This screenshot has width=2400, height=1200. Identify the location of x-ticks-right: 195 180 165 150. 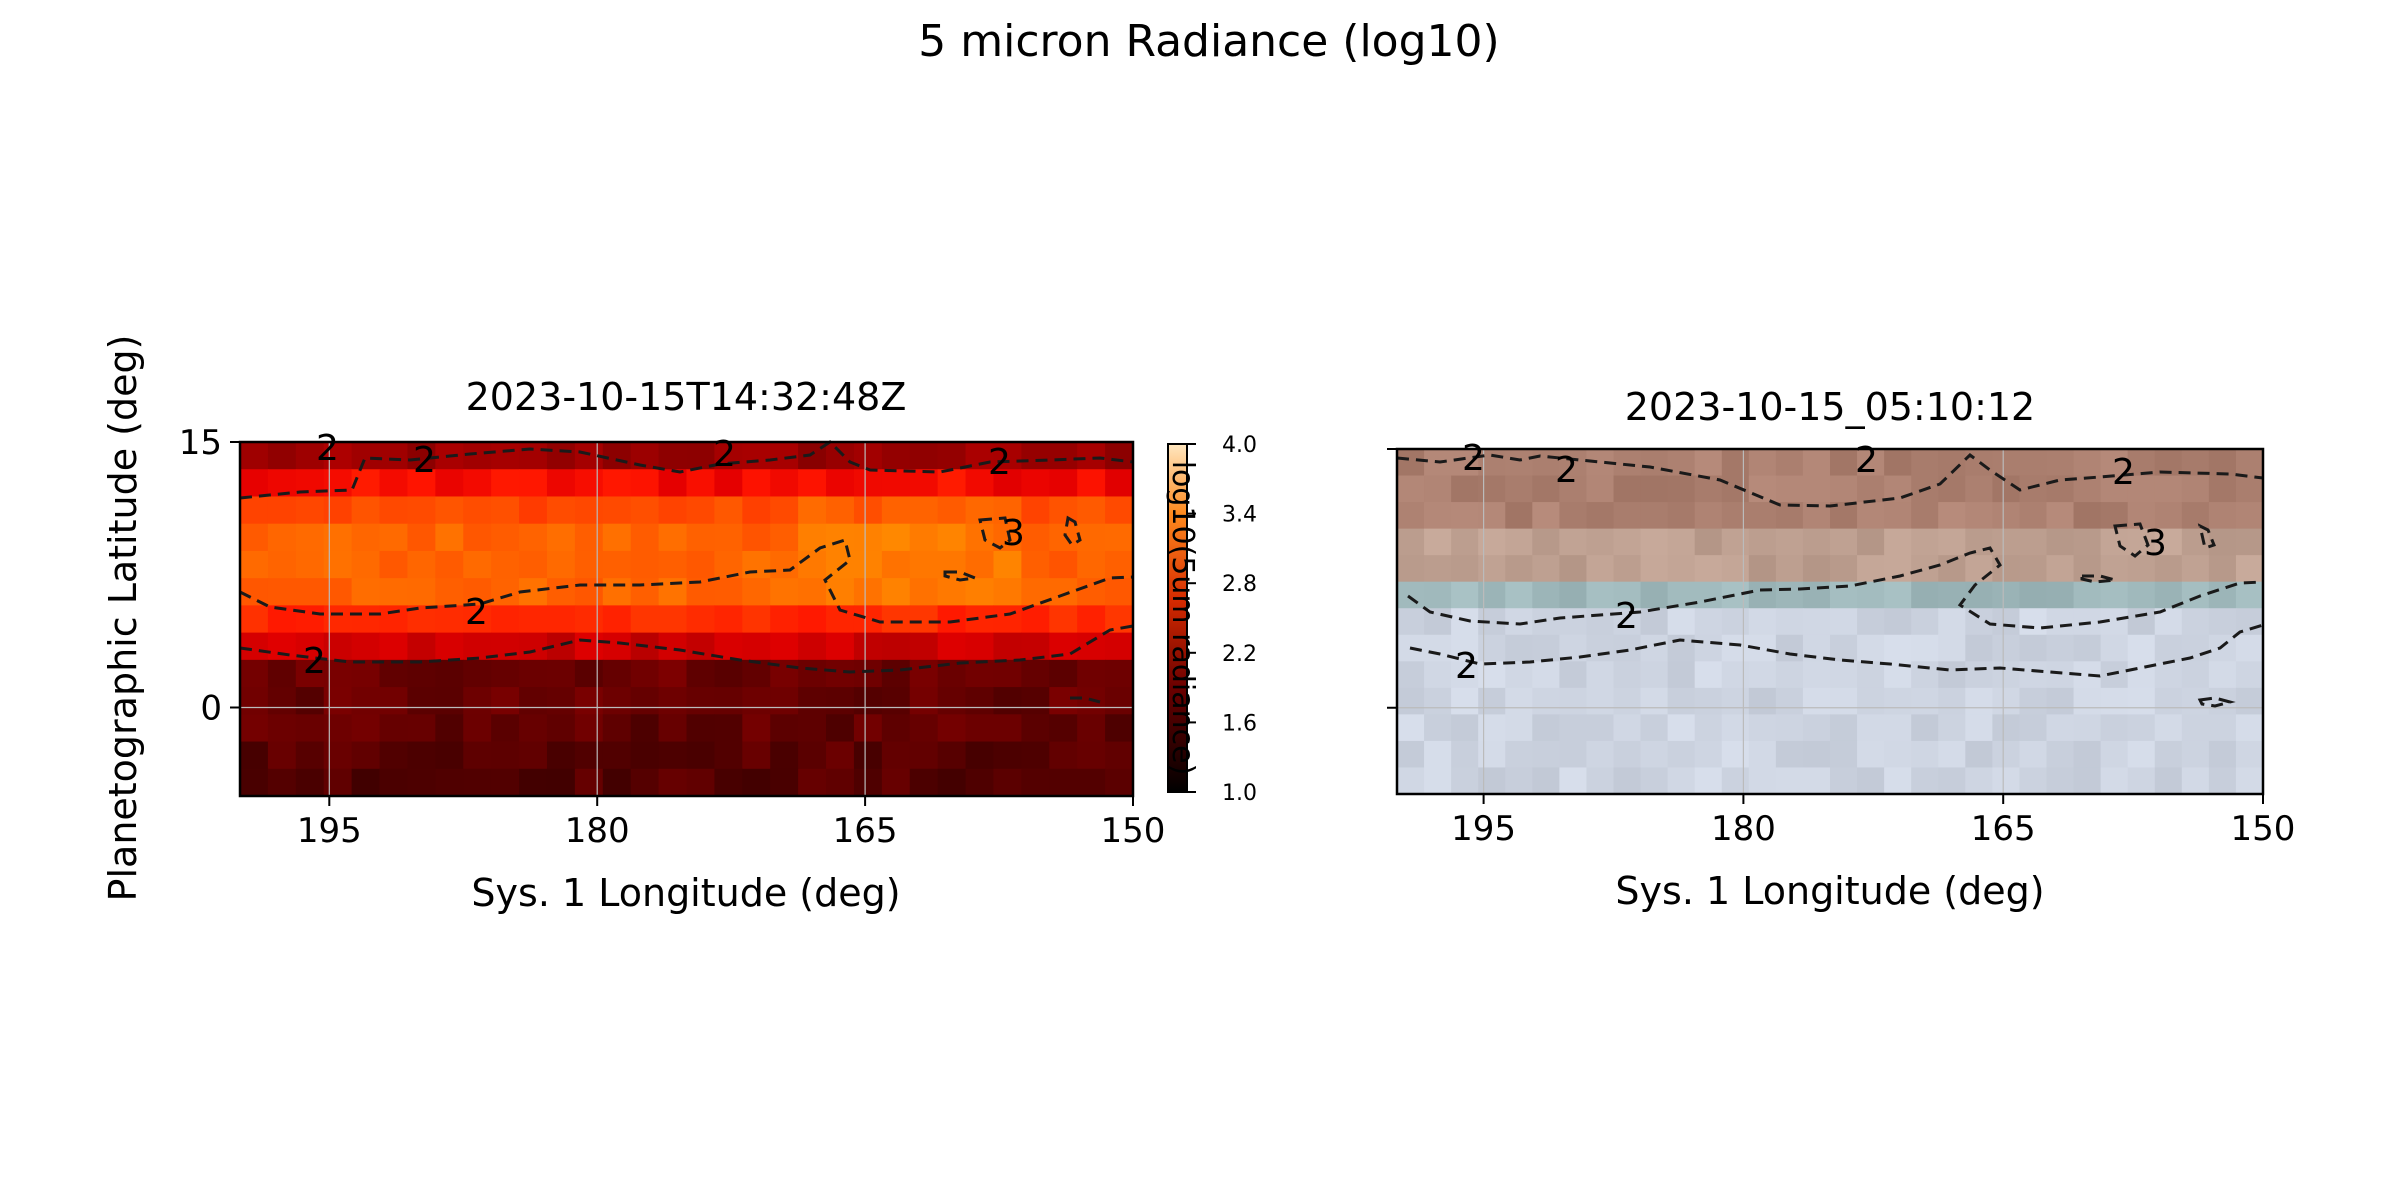
(1873, 821).